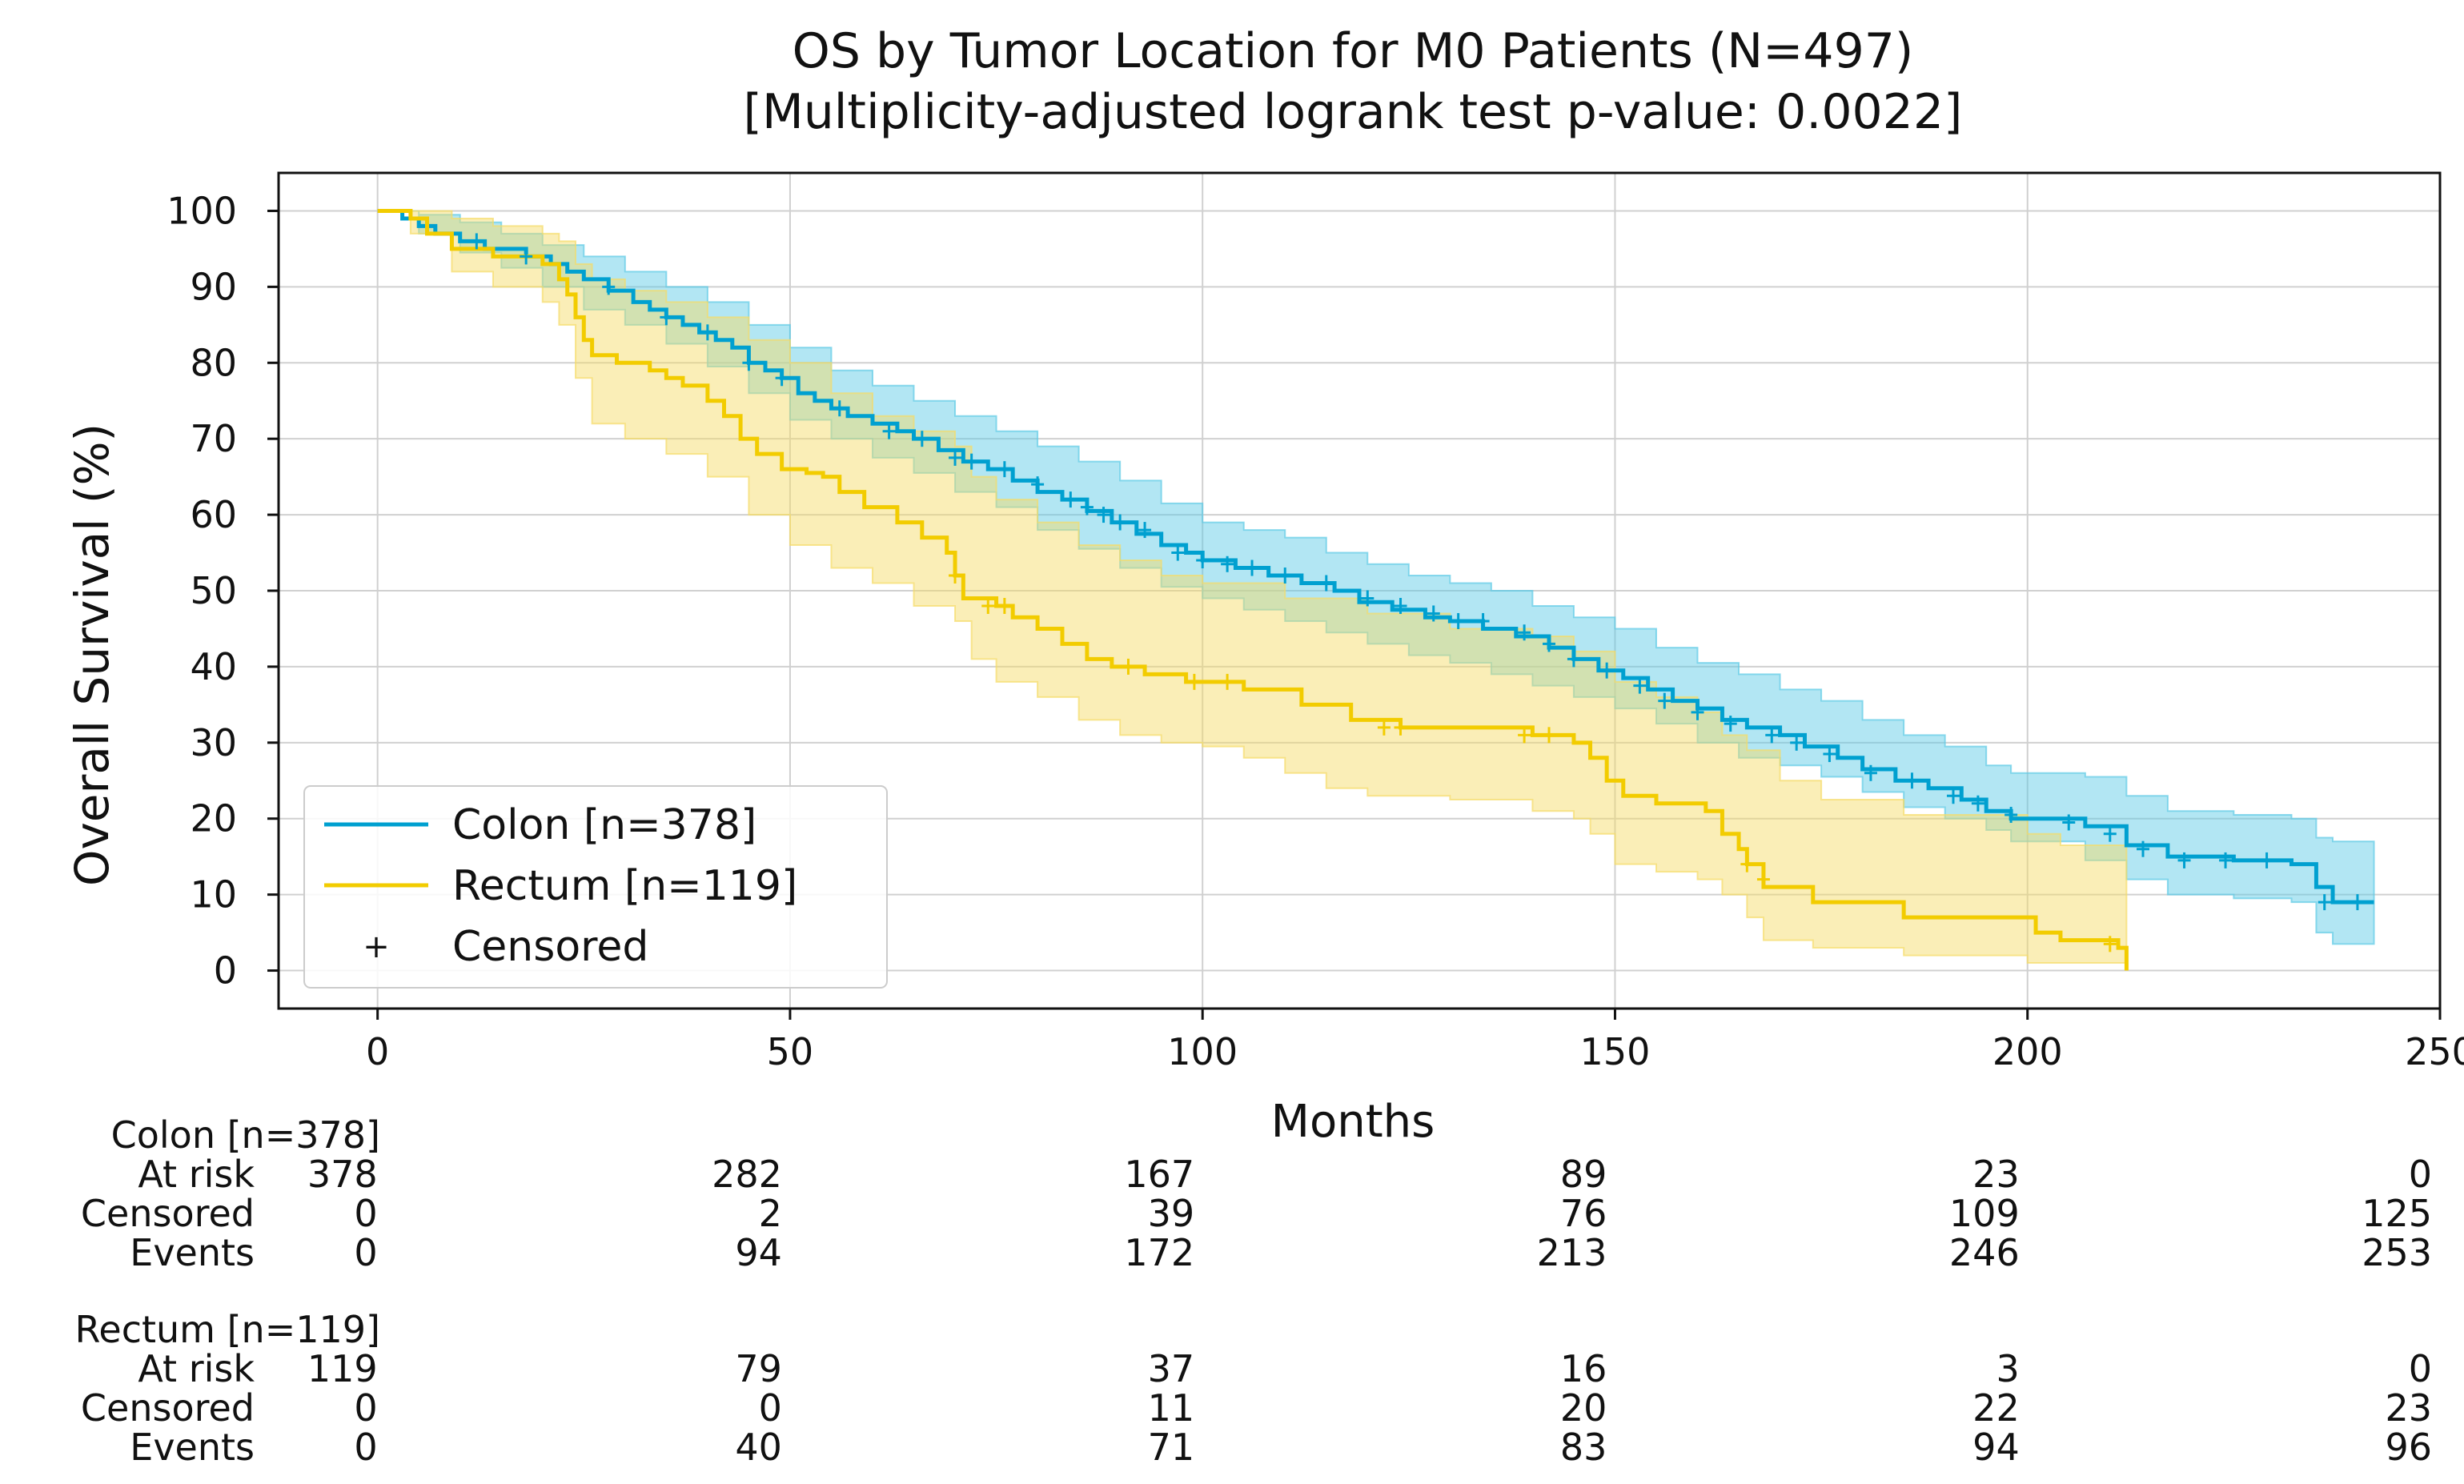  Describe the element at coordinates (1985, 1213) in the screenshot. I see `risk-cell: 109` at that location.